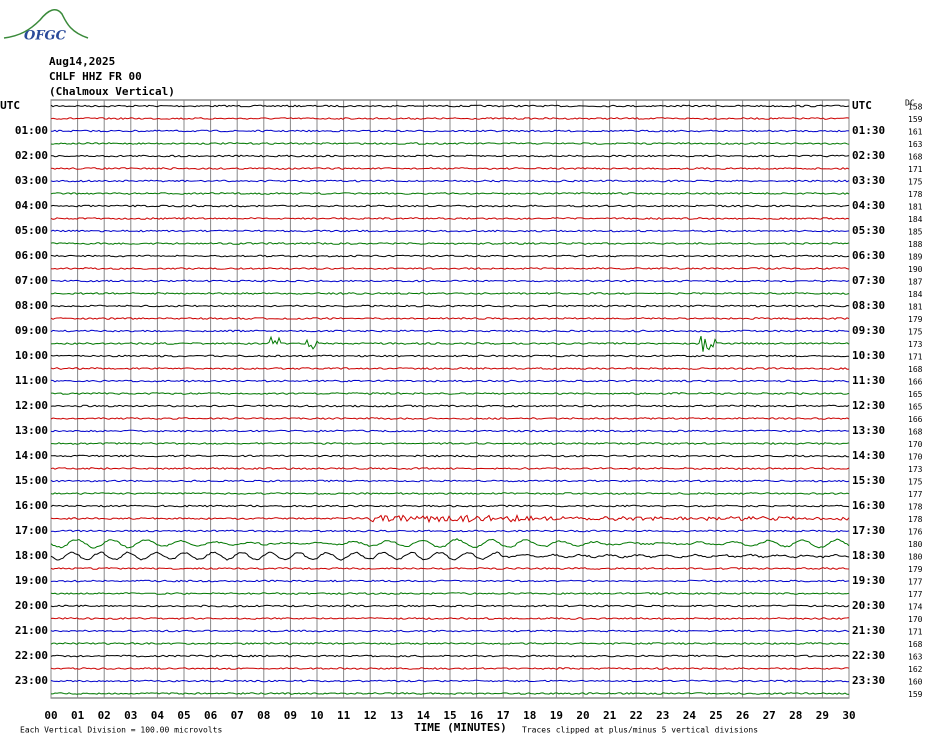 The height and width of the screenshot is (744, 930). Describe the element at coordinates (715, 715) in the screenshot. I see `x-tick-label: 25` at that location.